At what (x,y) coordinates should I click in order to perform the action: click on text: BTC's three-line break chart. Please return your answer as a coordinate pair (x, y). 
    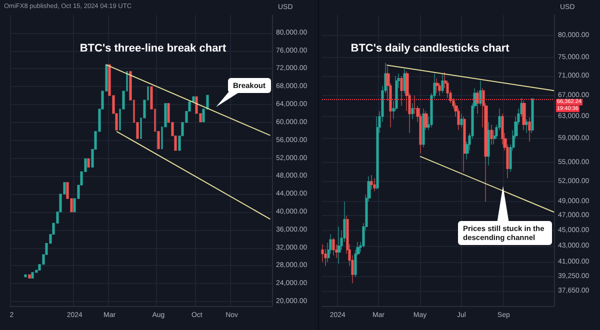
    Looking at the image, I should click on (153, 48).